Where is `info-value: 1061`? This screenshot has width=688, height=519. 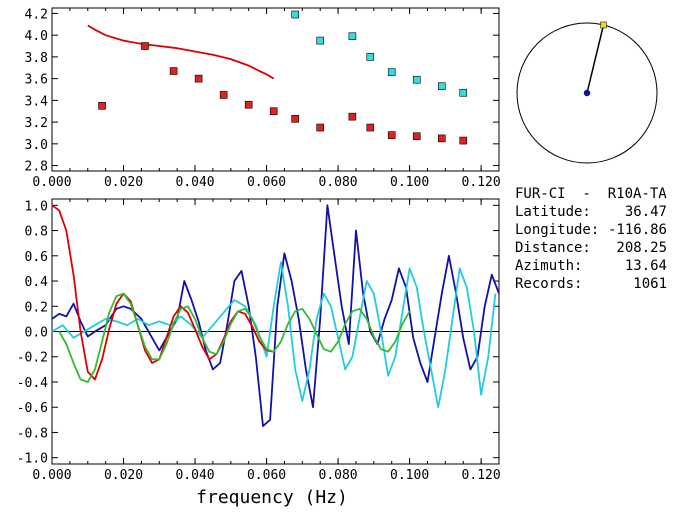
info-value: 1061 is located at coordinates (650, 284).